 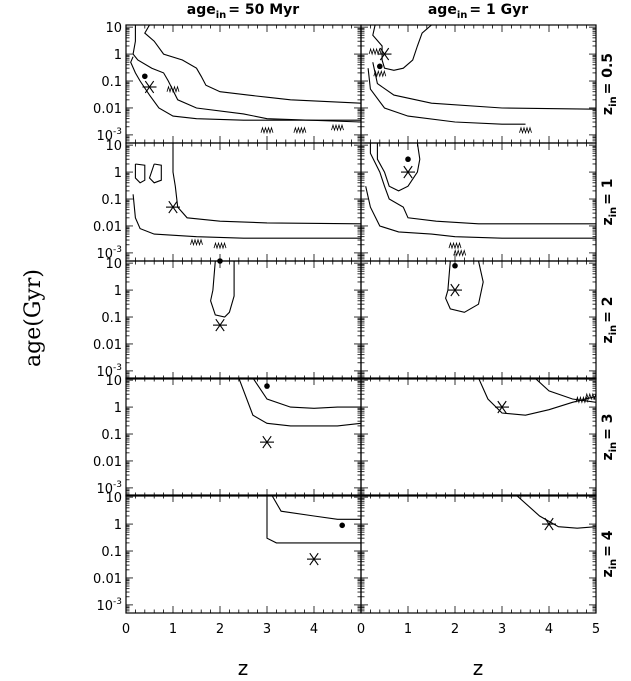 What do you see at coordinates (609, 319) in the screenshot?
I see `row-title-3: zin= 2` at bounding box center [609, 319].